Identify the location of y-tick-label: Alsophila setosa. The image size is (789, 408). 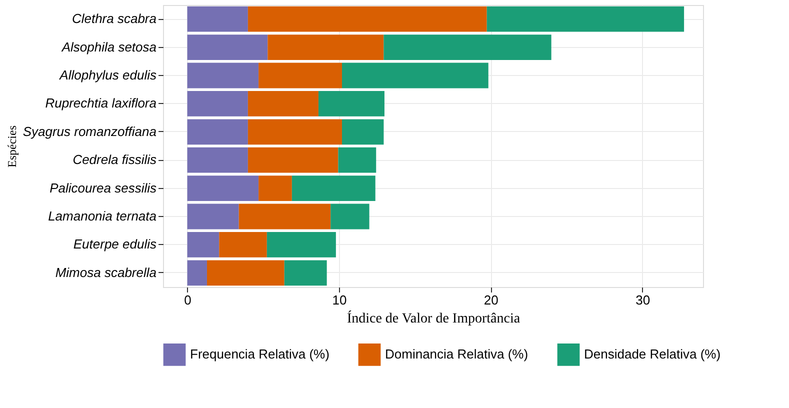
(108, 46).